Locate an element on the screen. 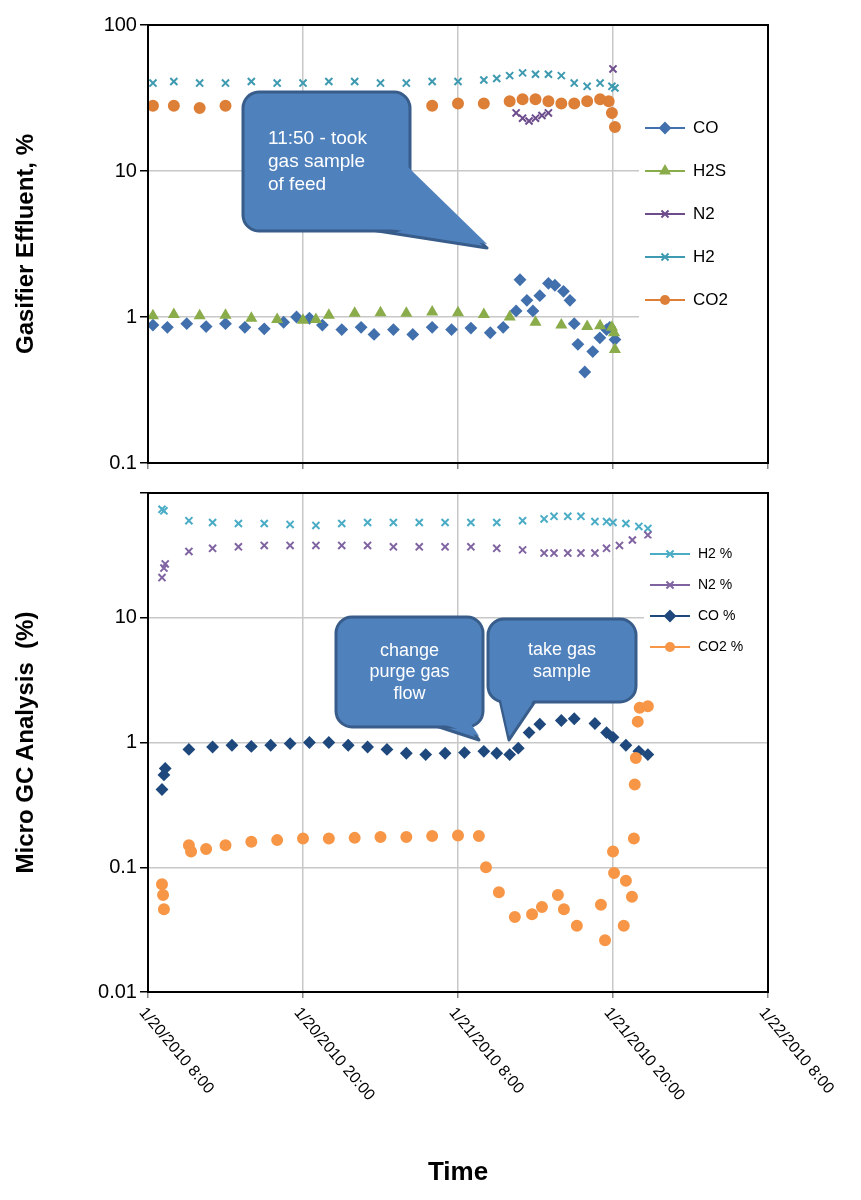 Image resolution: width=861 pixels, height=1200 pixels. legend-label: H2S is located at coordinates (710, 170).